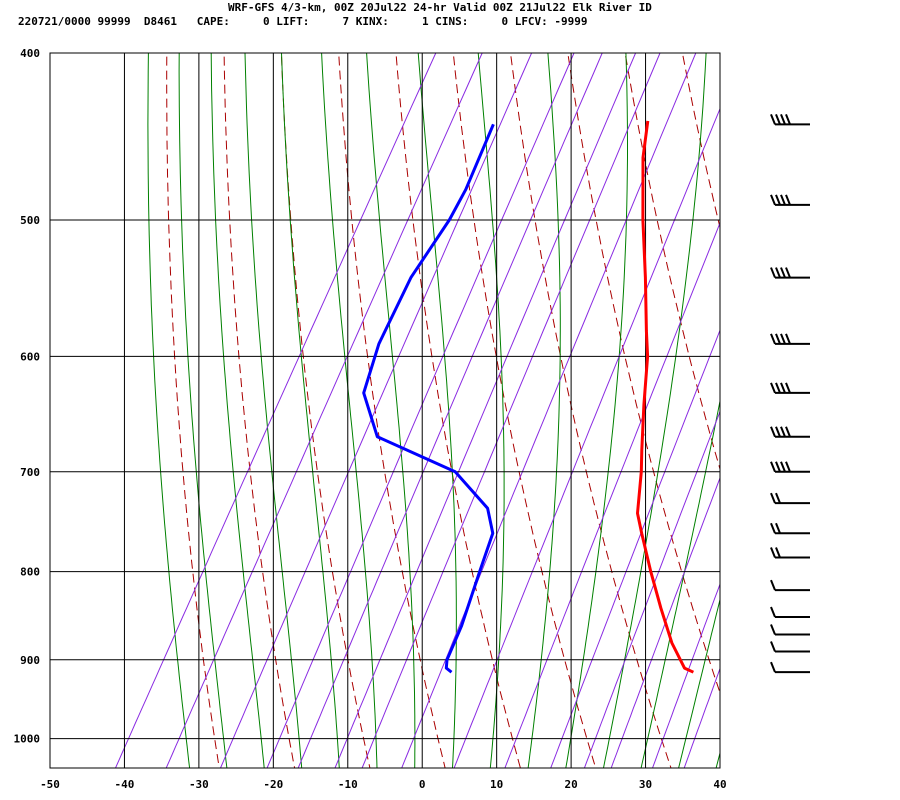  Describe the element at coordinates (273, 784) in the screenshot. I see `x-tick-label: -20` at that location.